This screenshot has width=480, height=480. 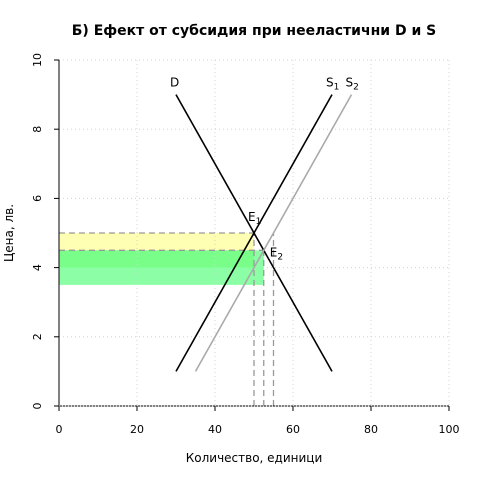 I want to click on y-tick-label: 6, so click(x=37, y=198).